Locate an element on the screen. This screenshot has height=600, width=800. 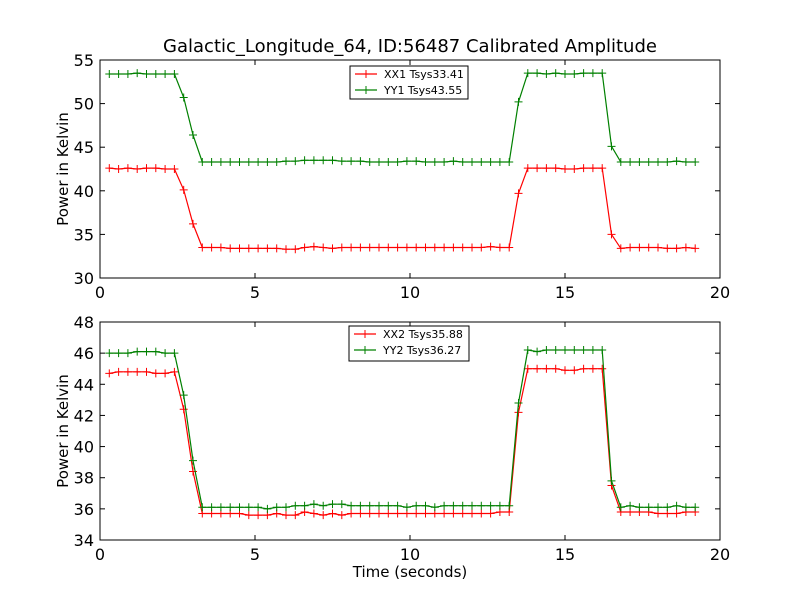
y-tick-label: 55 is located at coordinates (84, 60).